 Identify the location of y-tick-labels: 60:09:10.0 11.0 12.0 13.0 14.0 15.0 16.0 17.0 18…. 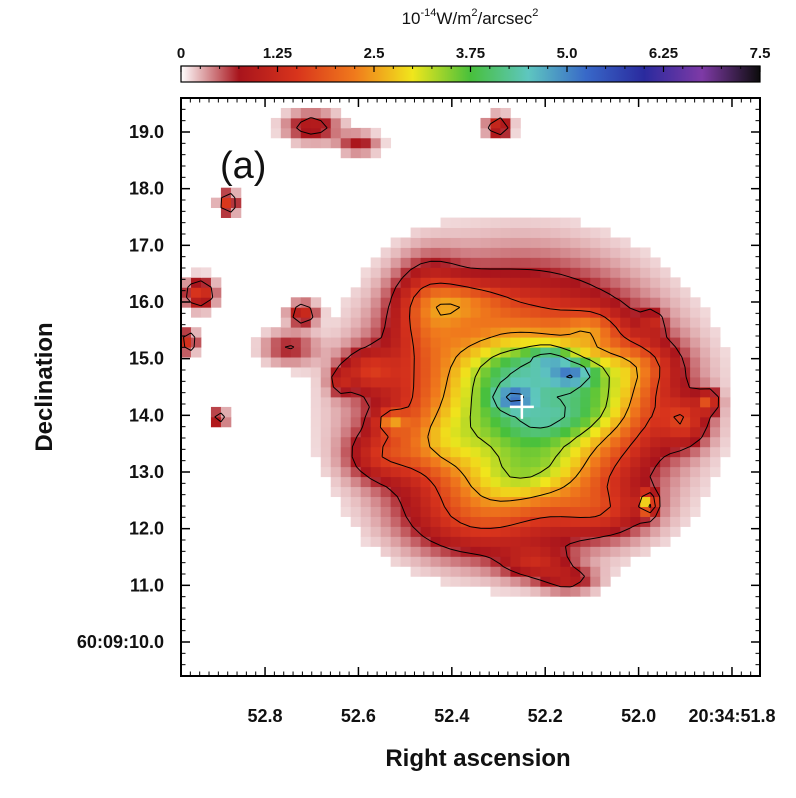
(120, 387).